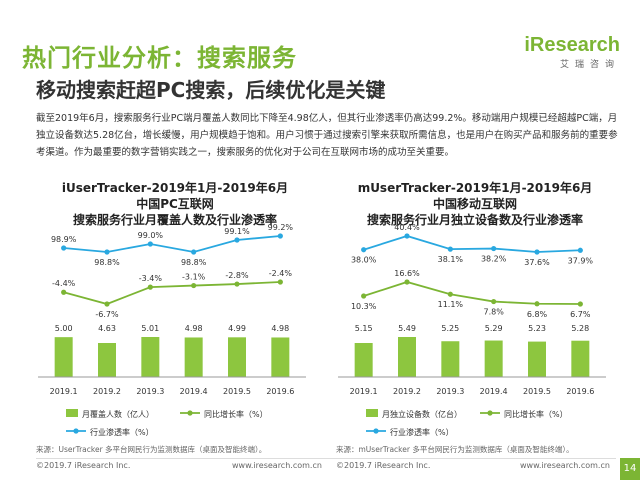 The height and width of the screenshot is (480, 640). I want to click on mobile-bar-label: 5.25, so click(450, 328).